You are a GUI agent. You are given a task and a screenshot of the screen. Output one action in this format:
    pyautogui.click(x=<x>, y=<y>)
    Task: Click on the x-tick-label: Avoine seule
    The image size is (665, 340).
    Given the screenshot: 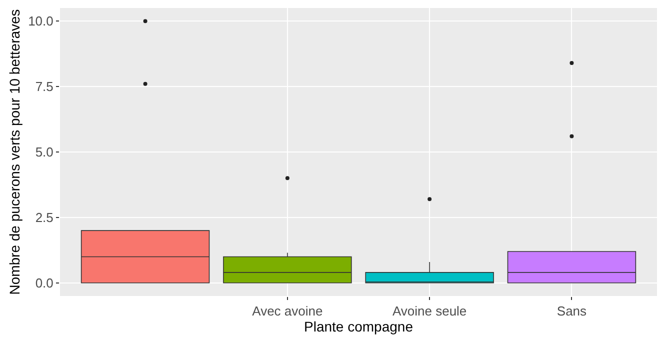 What is the action you would take?
    pyautogui.click(x=429, y=311)
    